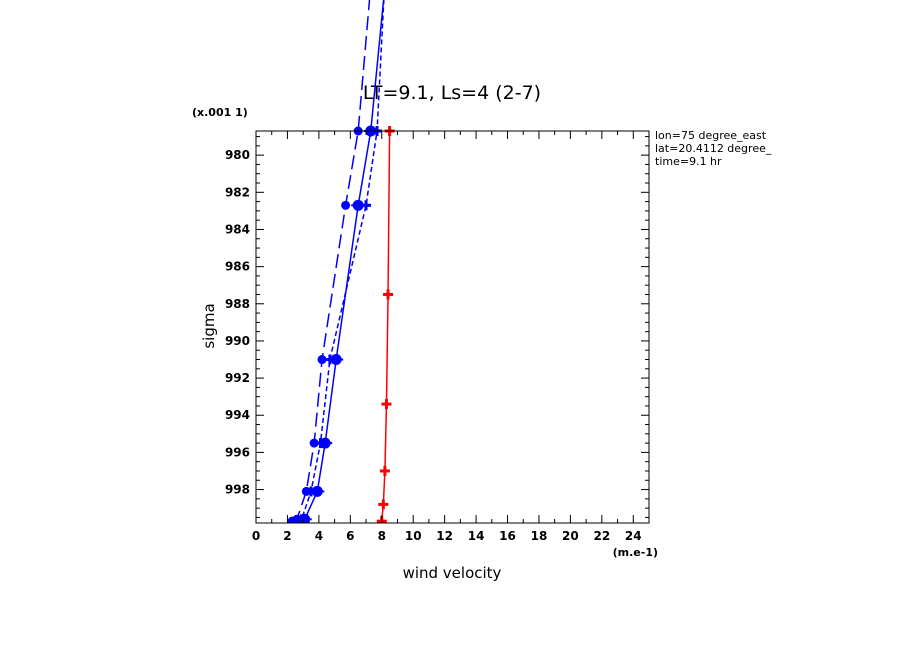 Image resolution: width=904 pixels, height=654 pixels. What do you see at coordinates (237, 341) in the screenshot?
I see `y-tick-label: 990` at bounding box center [237, 341].